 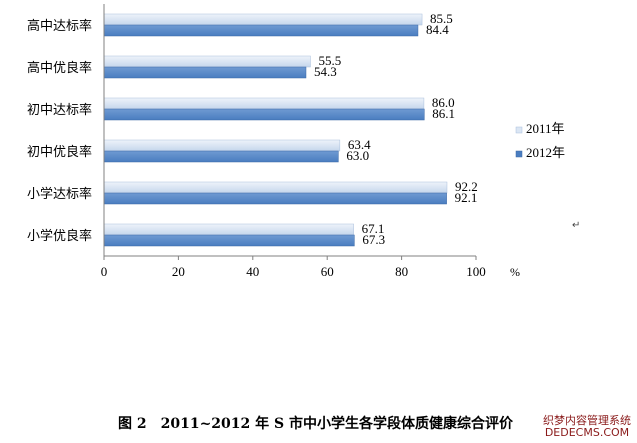 What do you see at coordinates (316, 424) in the screenshot?
I see `figure-caption: 图 2 2011~2012 年 S 市中小学生各学段体质健康综合评价` at bounding box center [316, 424].